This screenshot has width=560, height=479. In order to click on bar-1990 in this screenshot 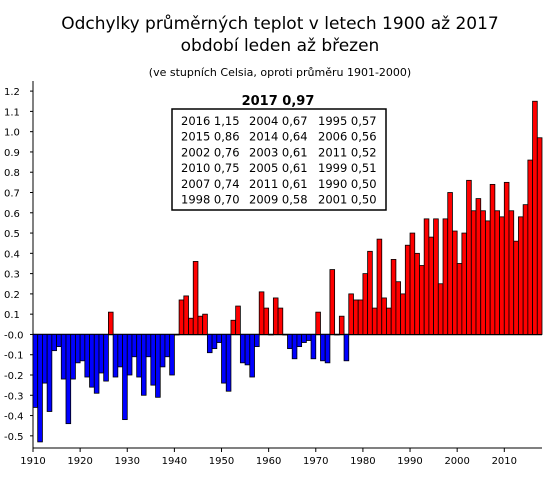, I will do `click(412, 283)`.